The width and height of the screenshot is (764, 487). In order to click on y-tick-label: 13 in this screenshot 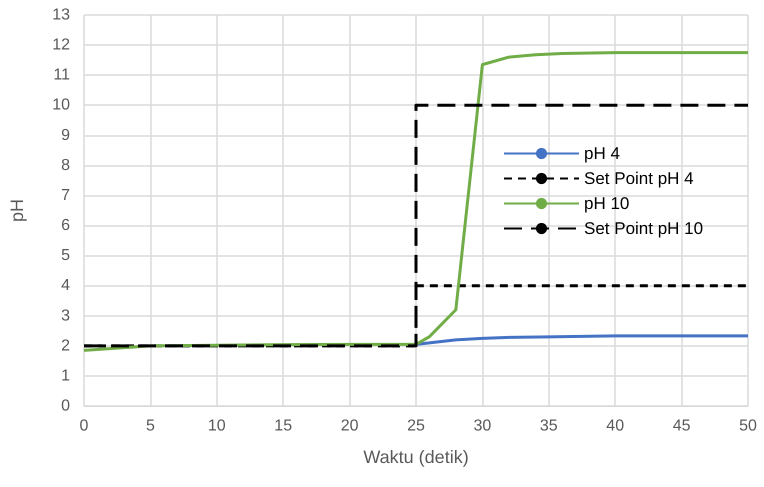, I will do `click(61, 15)`.